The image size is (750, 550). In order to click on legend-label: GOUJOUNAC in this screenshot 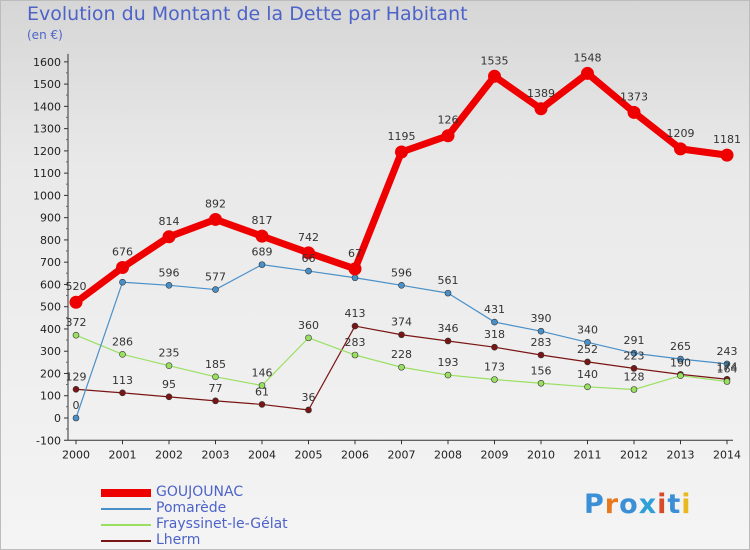, I will do `click(200, 492)`.